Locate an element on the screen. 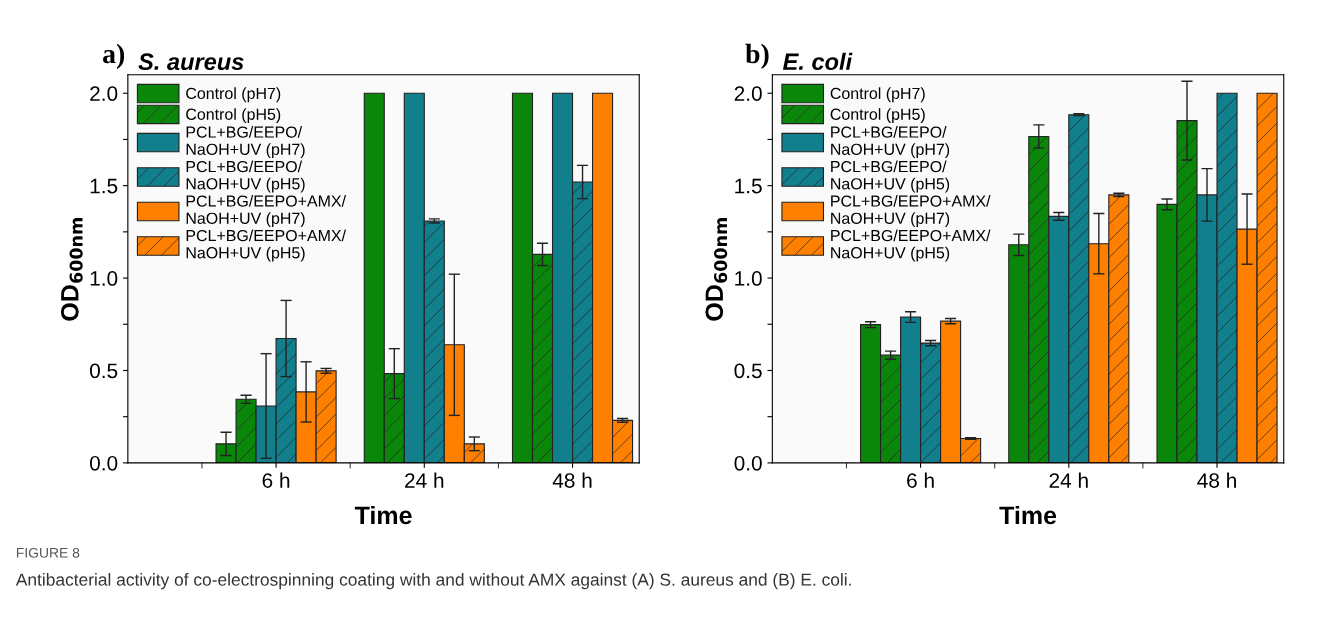 This screenshot has width=1318, height=623. chart-title: S. aureus is located at coordinates (191, 62).